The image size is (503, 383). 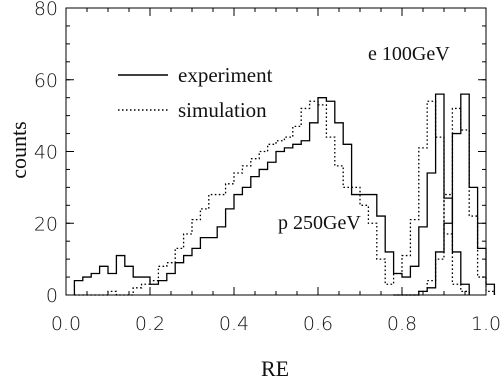 I want to click on x-tick-label: 0.8, so click(x=402, y=324).